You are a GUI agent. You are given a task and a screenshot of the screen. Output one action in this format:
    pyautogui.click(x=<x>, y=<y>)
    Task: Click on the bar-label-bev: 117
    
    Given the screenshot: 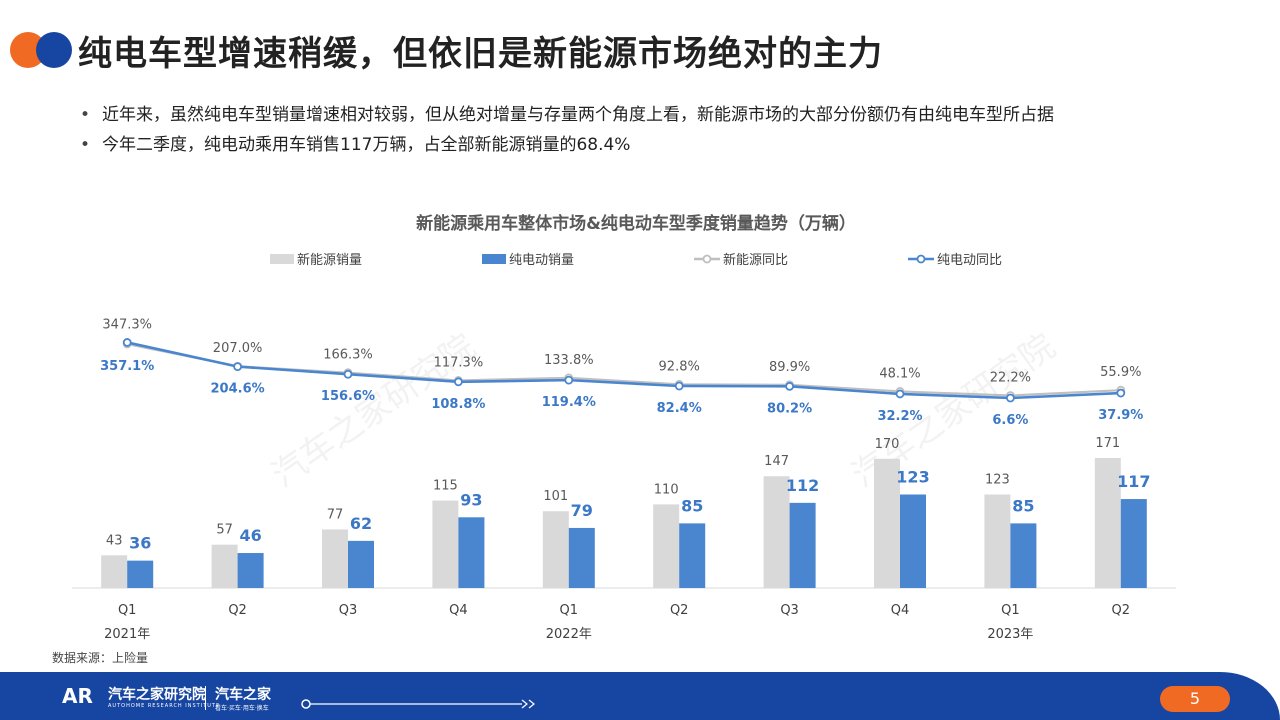 What is the action you would take?
    pyautogui.click(x=1133, y=481)
    